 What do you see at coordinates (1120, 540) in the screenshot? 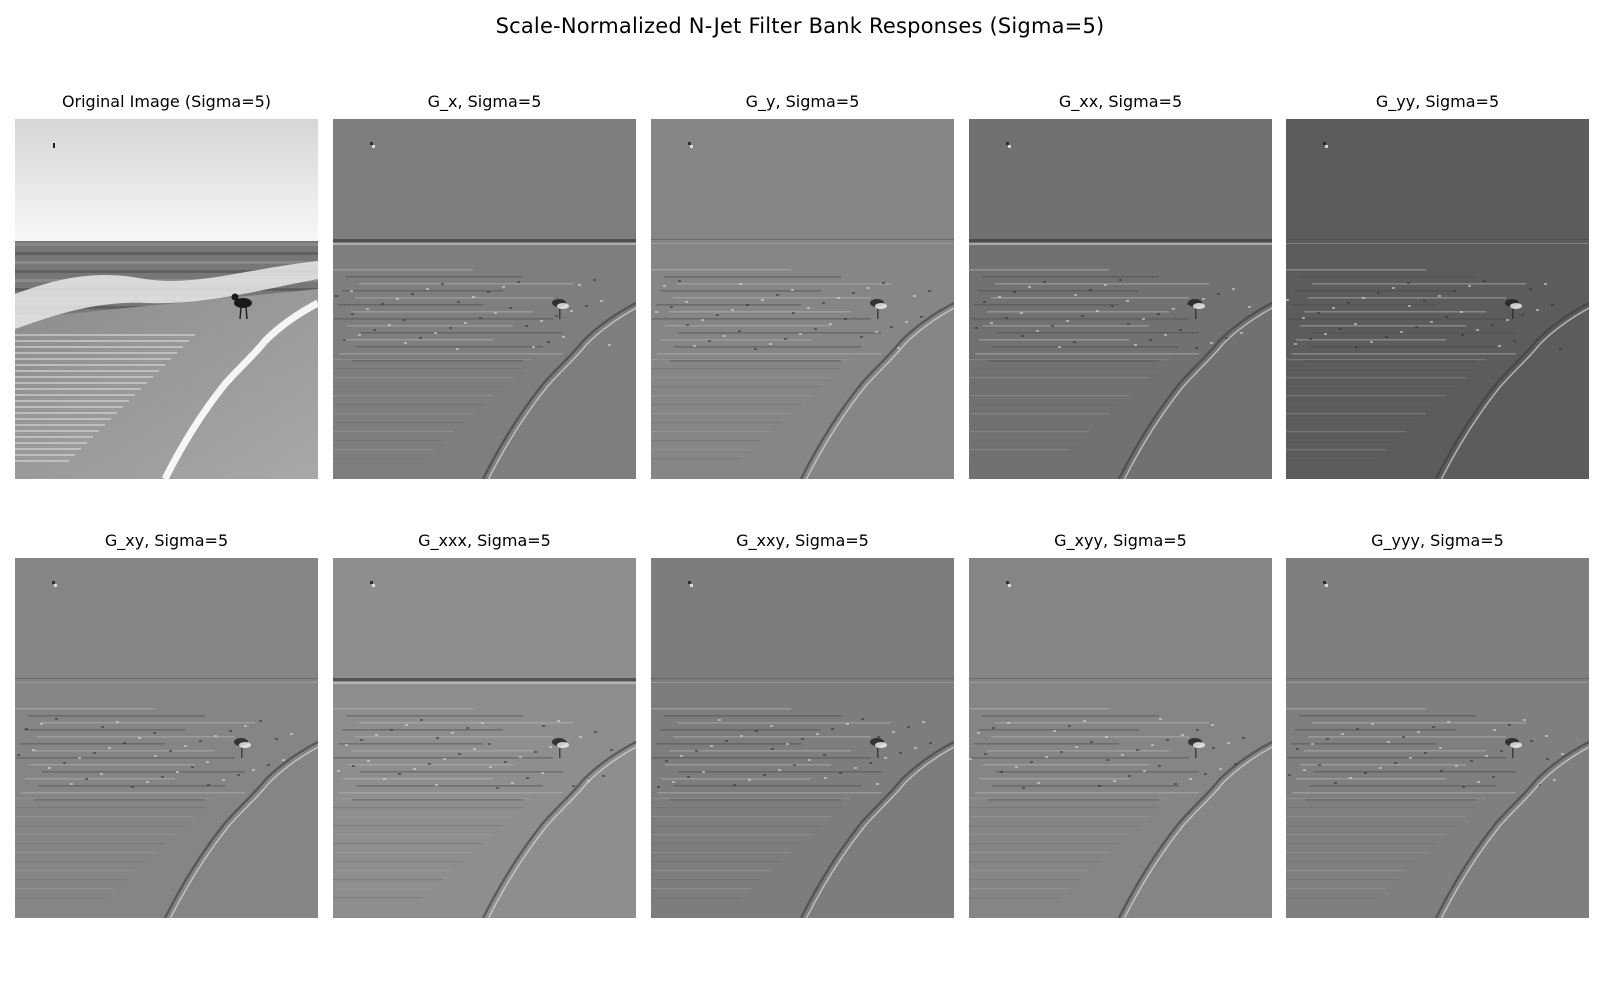
I see `panel-title: G_xyy, Sigma=5` at bounding box center [1120, 540].